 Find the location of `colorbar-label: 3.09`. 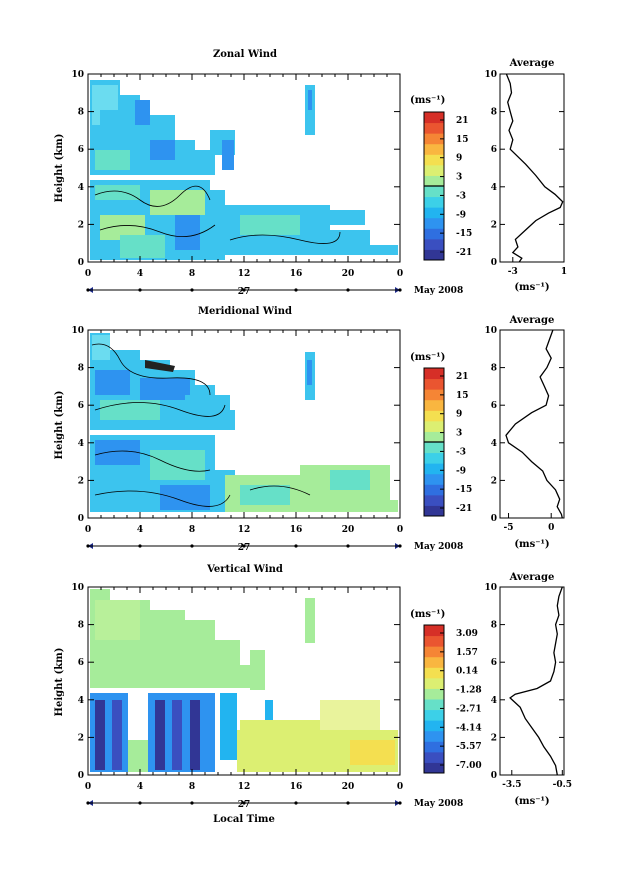

colorbar-label: 3.09 is located at coordinates (467, 634).